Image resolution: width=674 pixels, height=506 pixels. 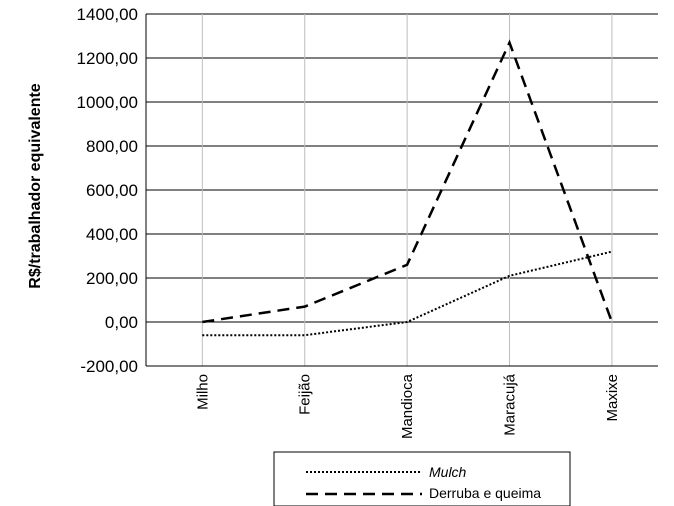 I want to click on y-tick-label: 1400,00, so click(x=107, y=14).